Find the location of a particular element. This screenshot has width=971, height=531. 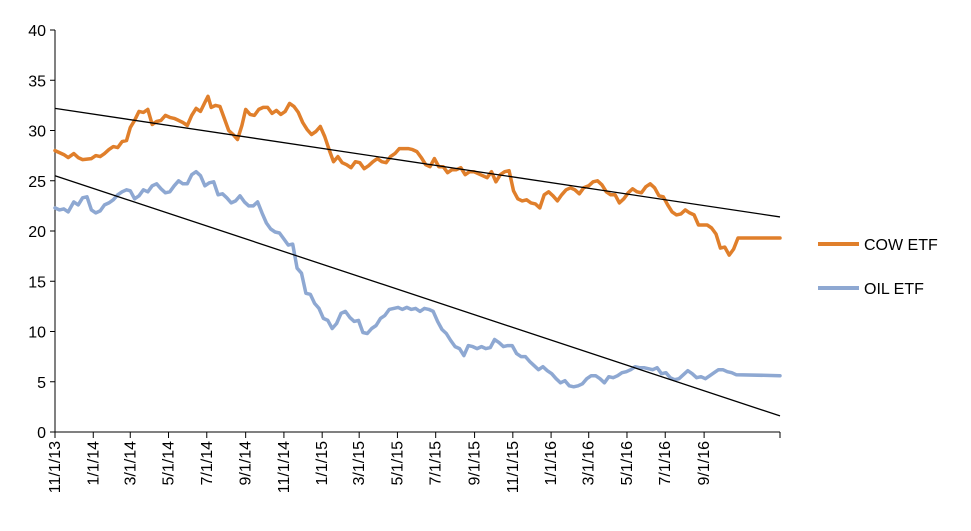

x-tick-label: 5/1/14 is located at coordinates (169, 463).